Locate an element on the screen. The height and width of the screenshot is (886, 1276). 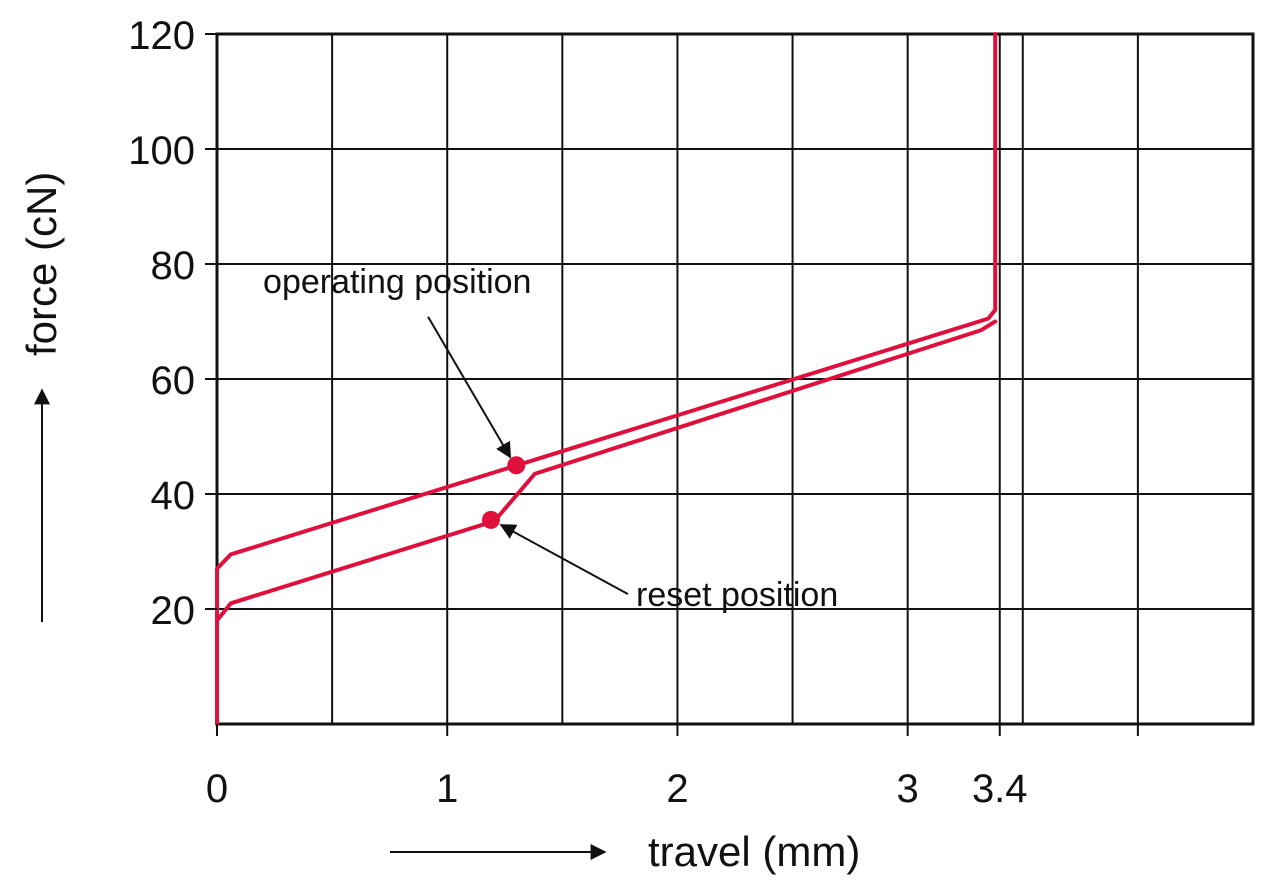
y-tick-label-4: 100 is located at coordinates (161, 151).